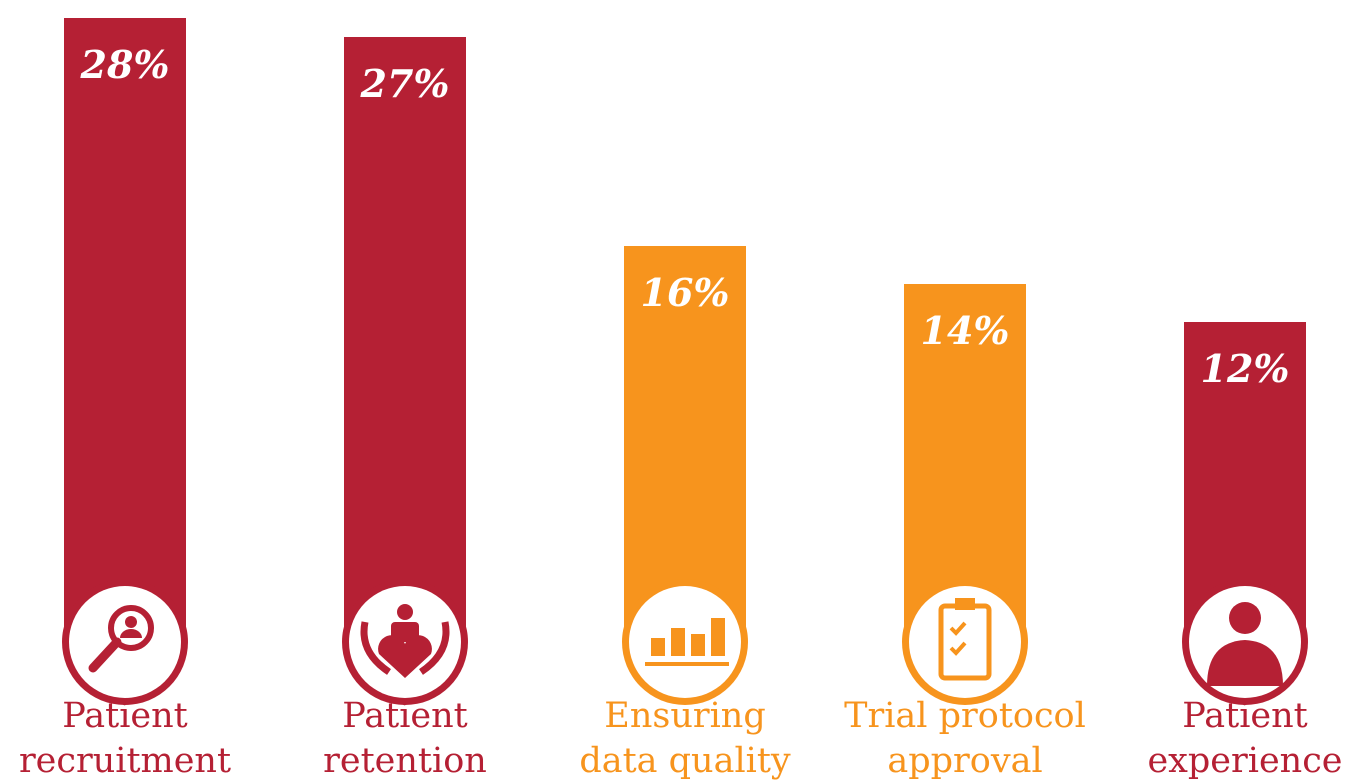 Image resolution: width=1349 pixels, height=780 pixels. What do you see at coordinates (685, 760) in the screenshot?
I see `category-label: data quality` at bounding box center [685, 760].